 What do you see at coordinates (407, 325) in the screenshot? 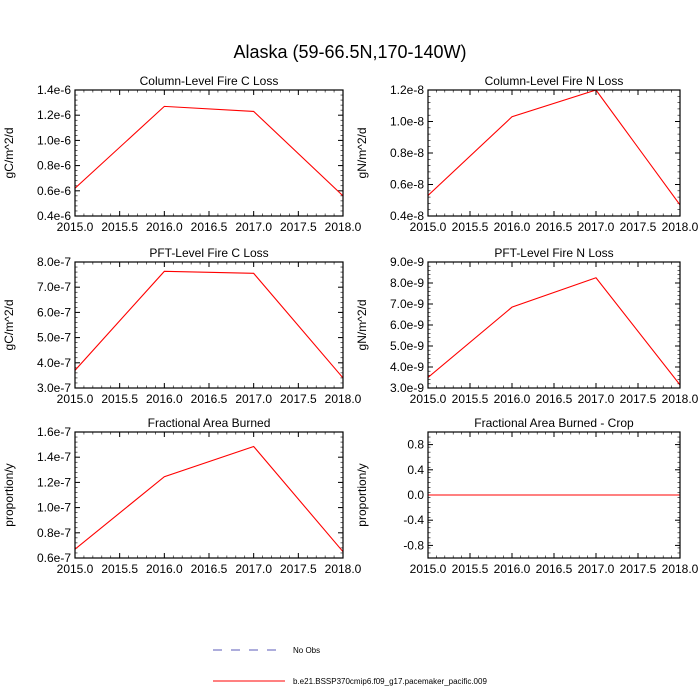
I see `y-tick-label: 6.0e-9` at bounding box center [407, 325].